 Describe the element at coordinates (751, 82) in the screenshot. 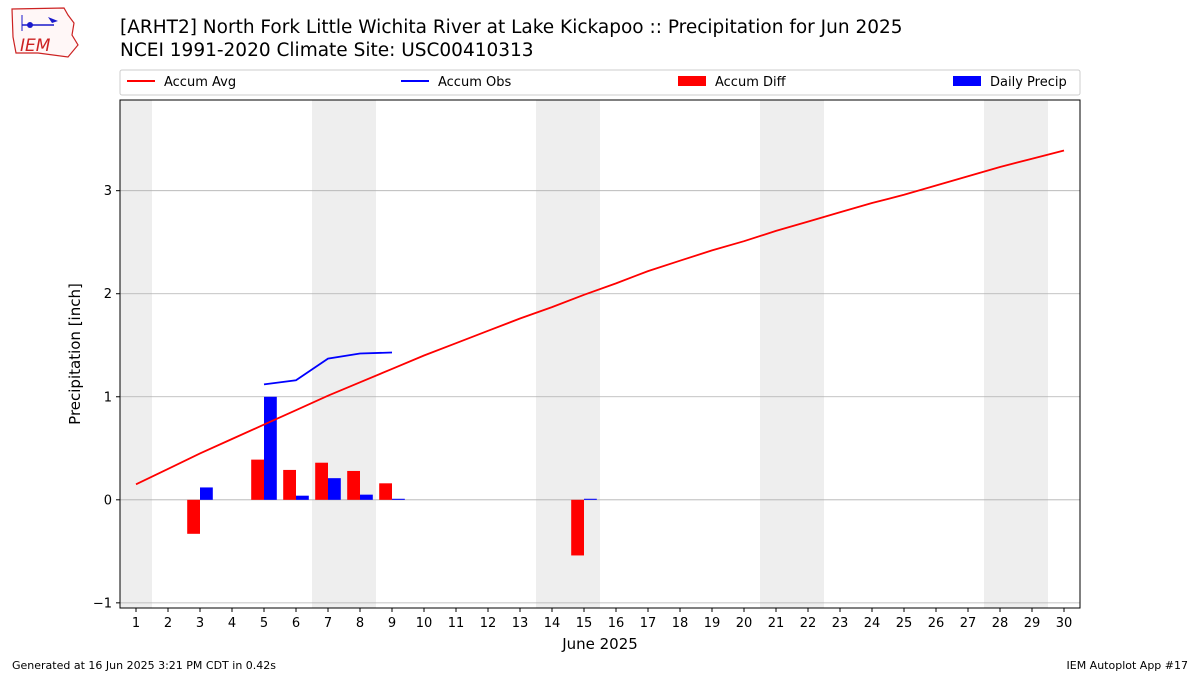

I see `legend-label: Accum Diff` at that location.